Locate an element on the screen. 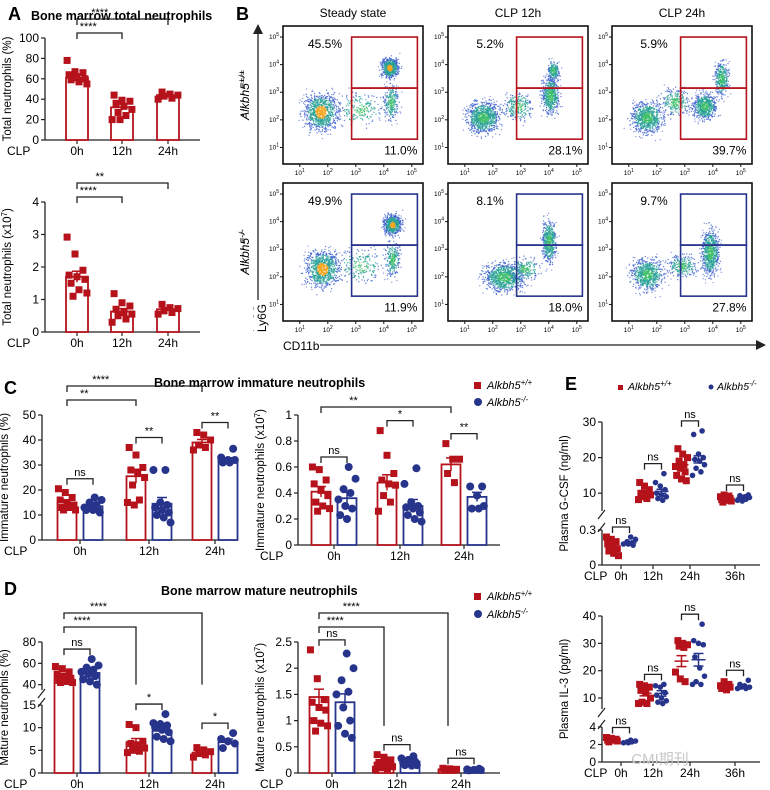 Image resolution: width=770 pixels, height=790 pixels. legend-ko-marker is located at coordinates (478, 614).